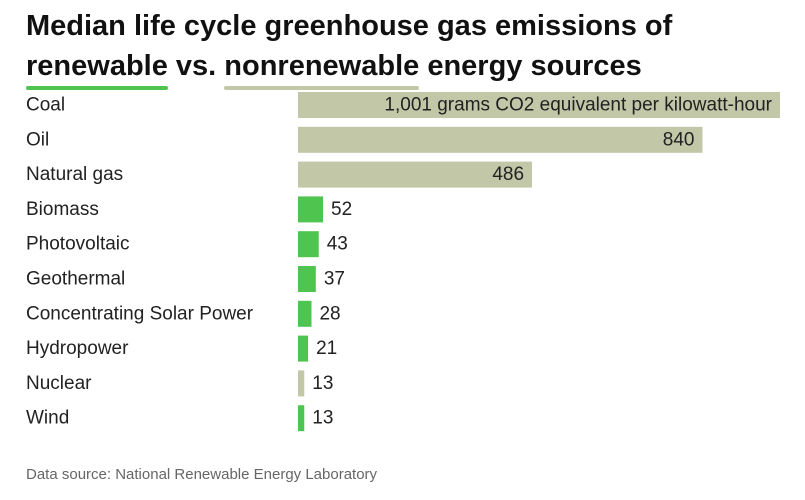  Describe the element at coordinates (500, 139) in the screenshot. I see `bar-oil` at that location.